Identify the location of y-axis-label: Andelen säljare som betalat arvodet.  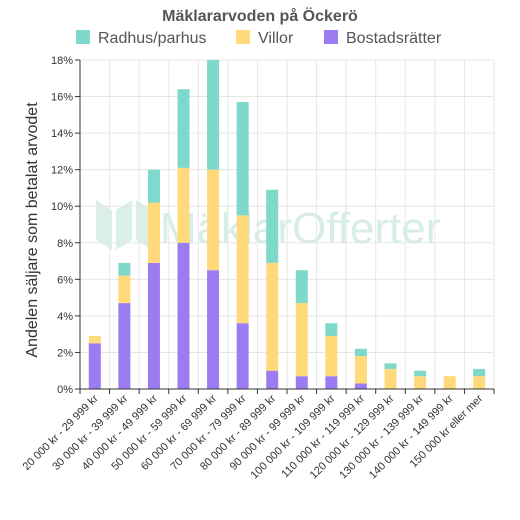
(32, 230).